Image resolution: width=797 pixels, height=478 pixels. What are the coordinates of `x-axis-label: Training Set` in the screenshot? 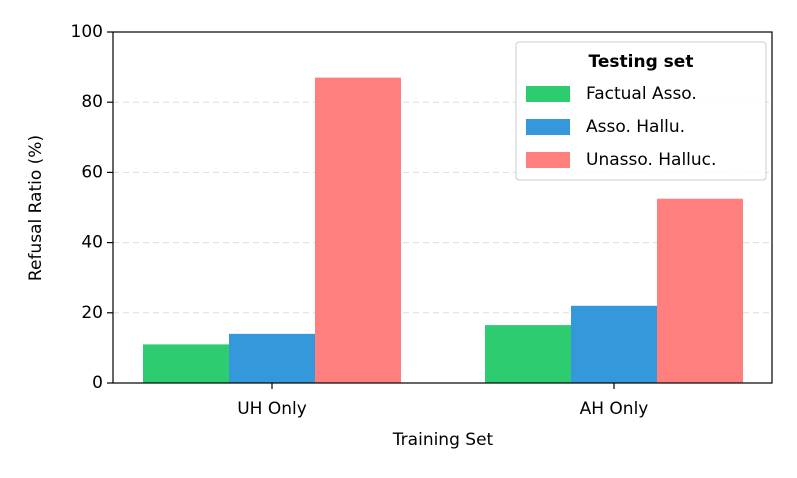 It's located at (443, 440).